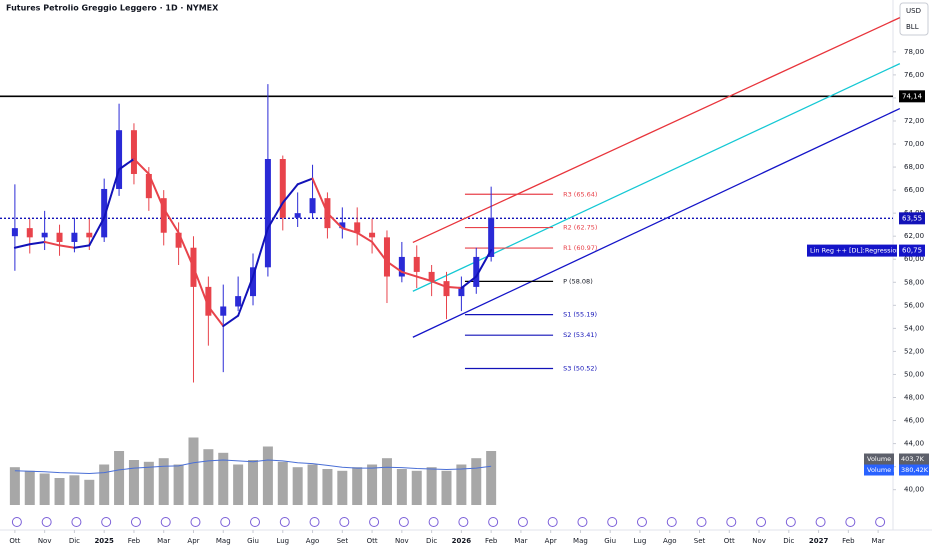  What do you see at coordinates (914, 121) in the screenshot?
I see `y-tick-label: 72,00` at bounding box center [914, 121].